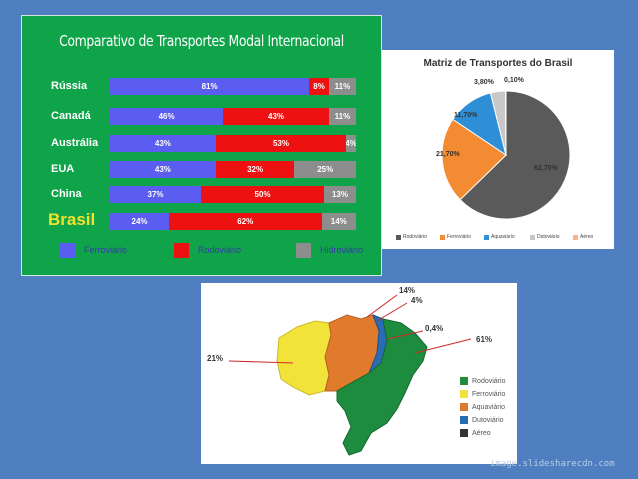  I want to click on bar-segment: 53%, so click(281, 143).